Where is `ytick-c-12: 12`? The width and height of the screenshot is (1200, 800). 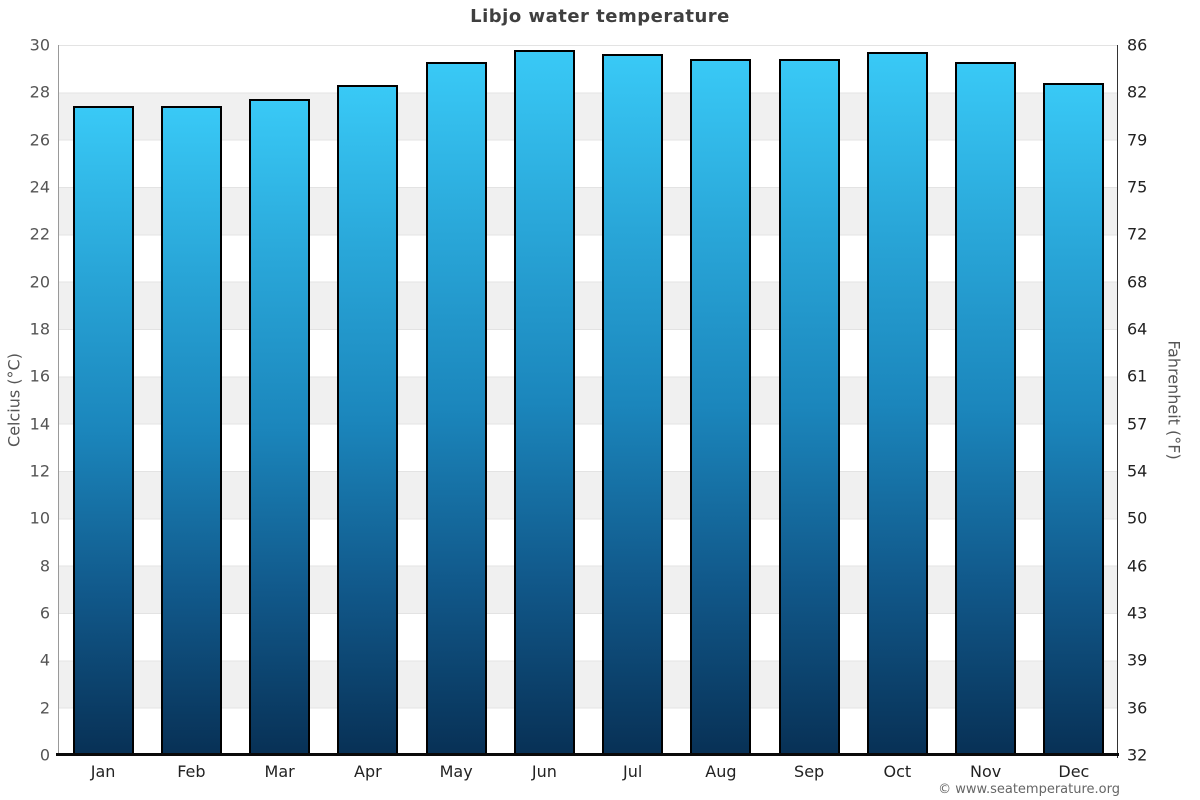 ytick-c-12: 12 is located at coordinates (39, 471).